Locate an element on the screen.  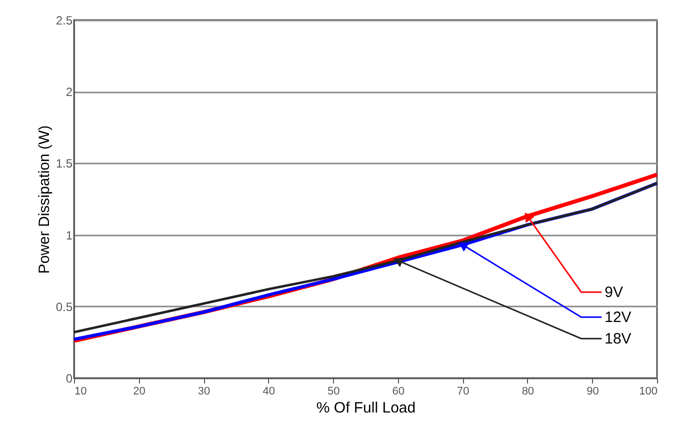
y-tick-label: 2 is located at coordinates (69, 92).